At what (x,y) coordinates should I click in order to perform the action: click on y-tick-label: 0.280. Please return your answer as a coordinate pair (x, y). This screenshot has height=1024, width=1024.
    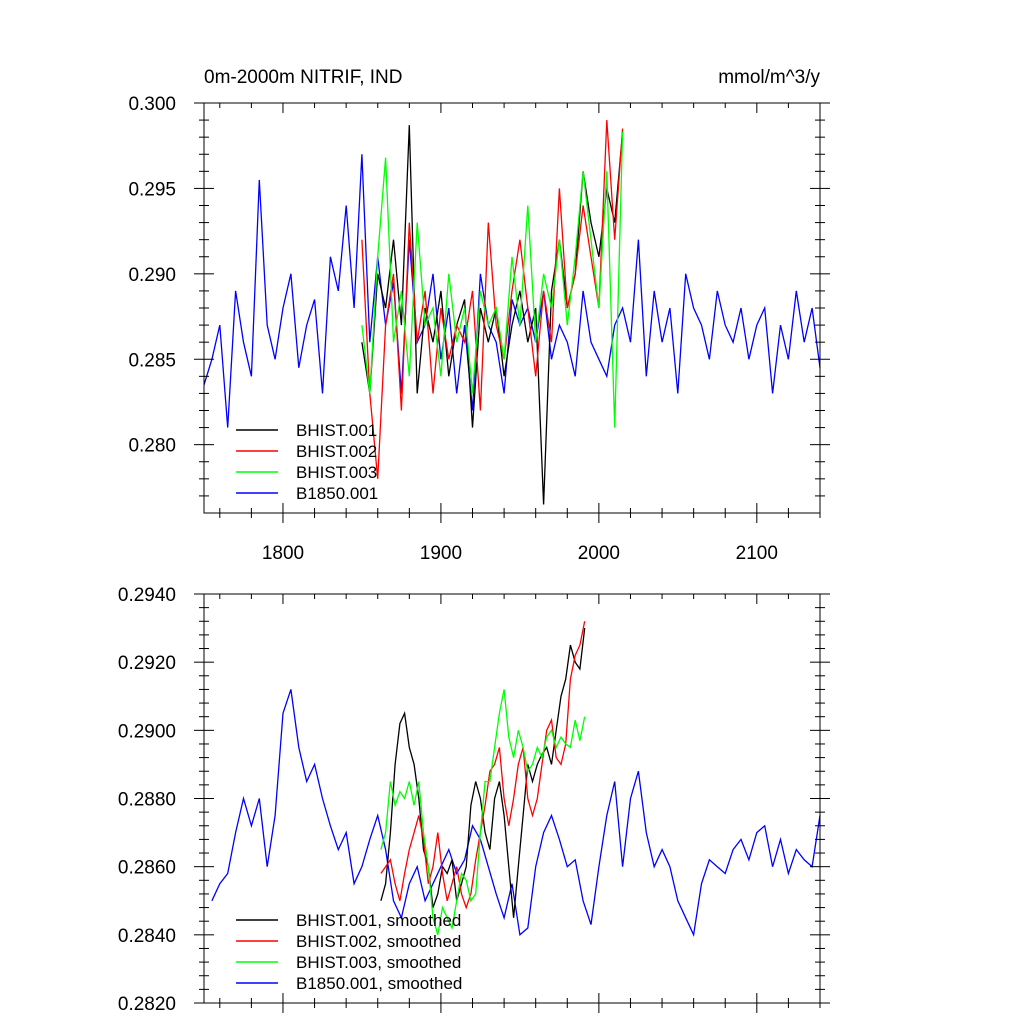
    Looking at the image, I should click on (152, 446).